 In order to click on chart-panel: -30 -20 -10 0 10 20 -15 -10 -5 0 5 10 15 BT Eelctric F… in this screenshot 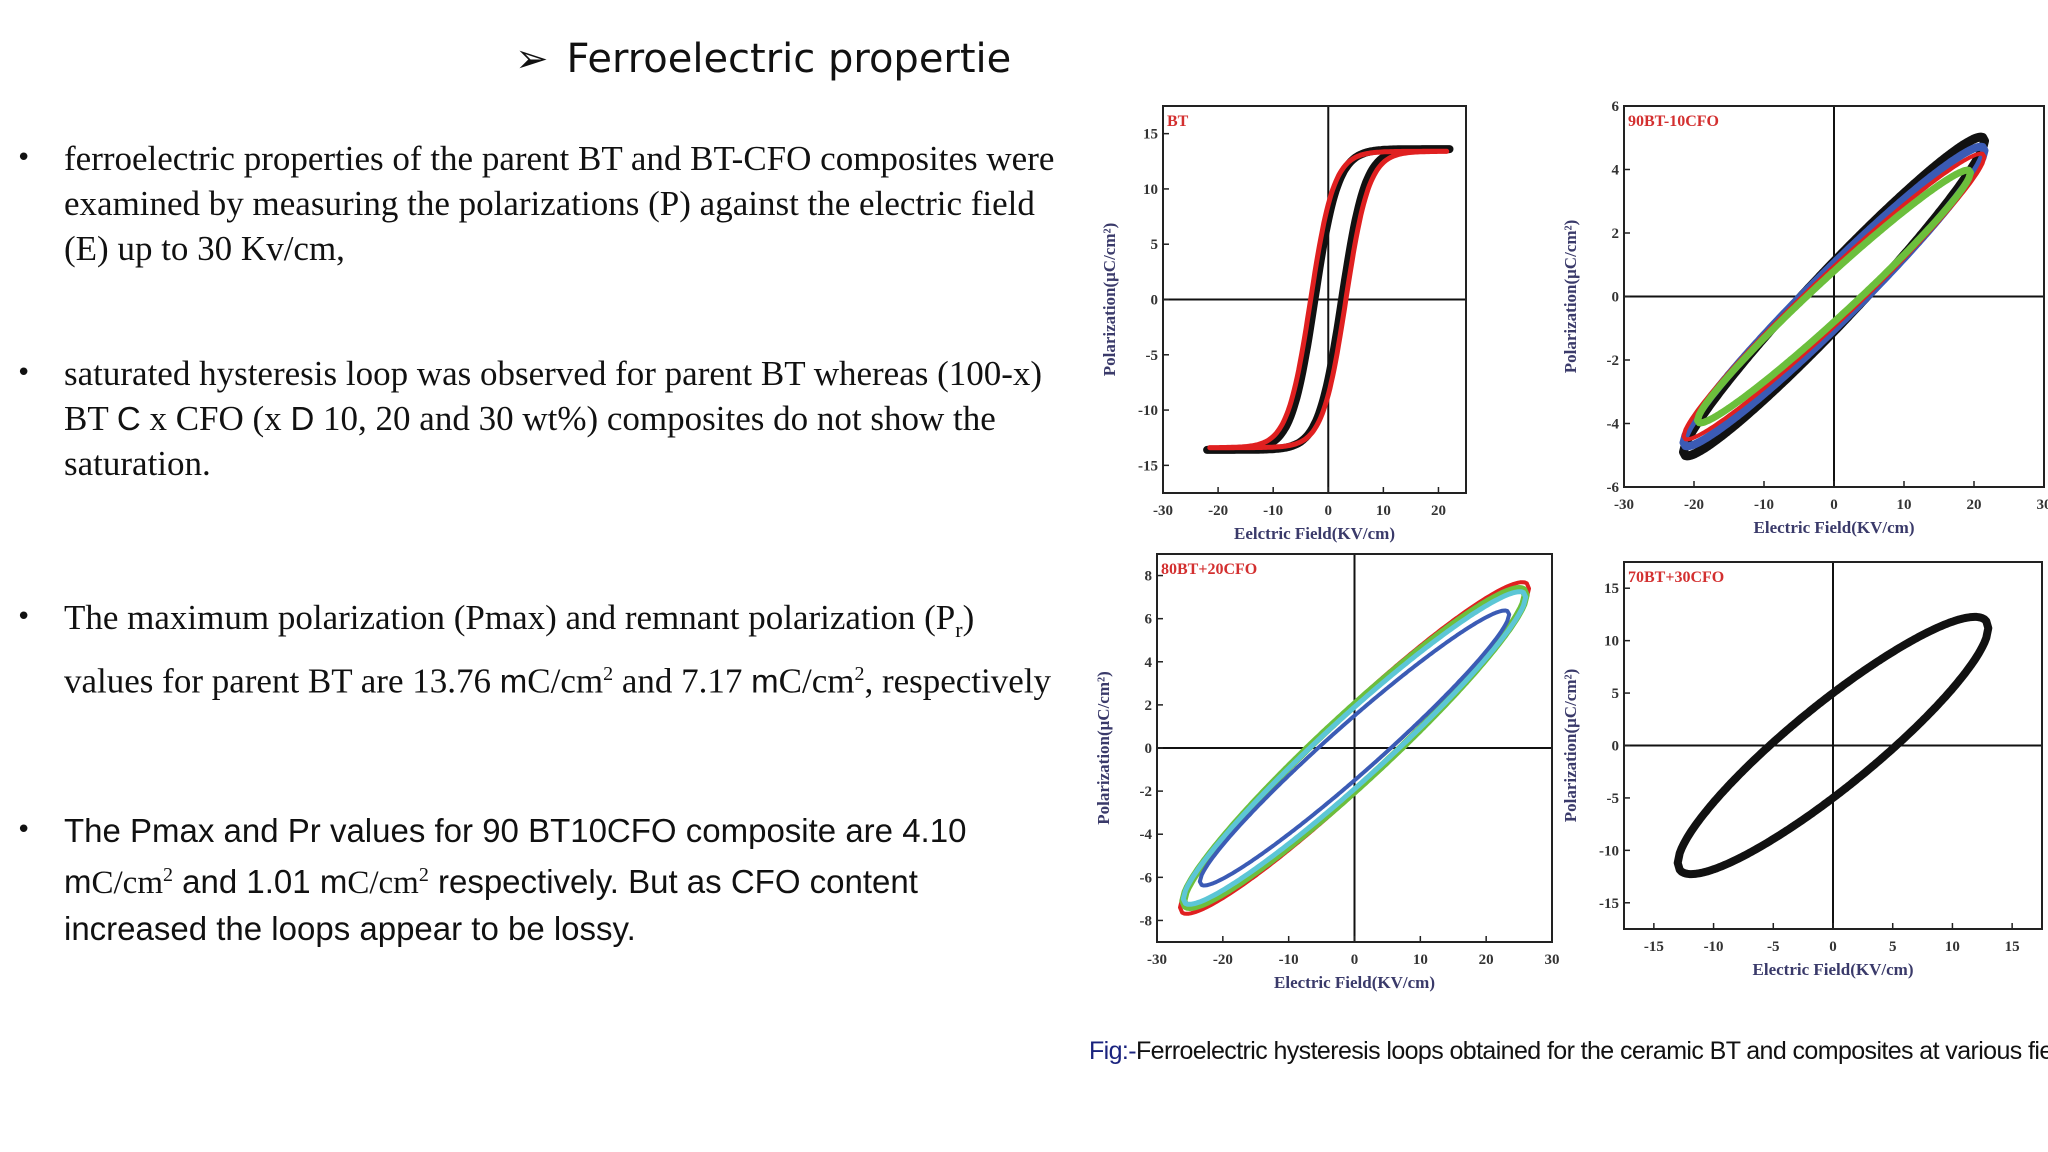, I will do `click(1283, 324)`.